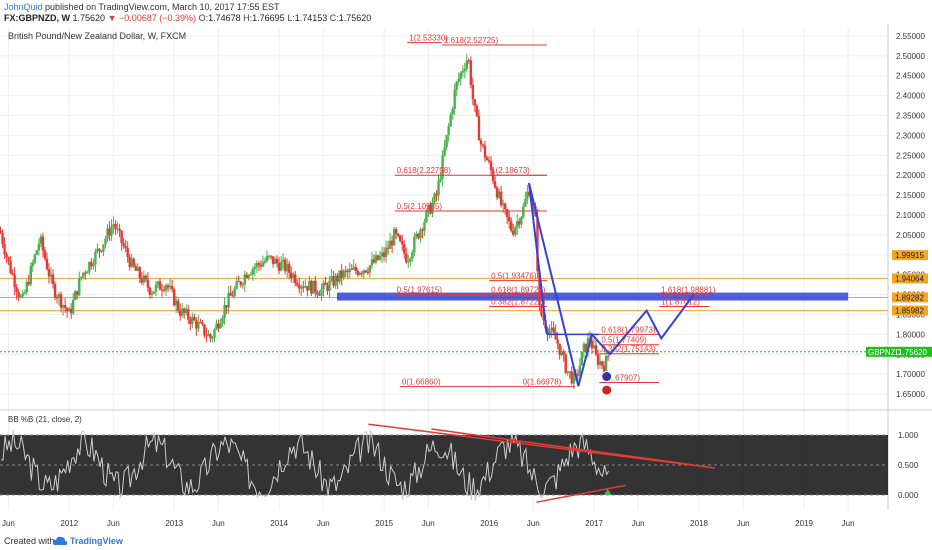  I want to click on y-tick-label-9: 2.10000, so click(910, 215).